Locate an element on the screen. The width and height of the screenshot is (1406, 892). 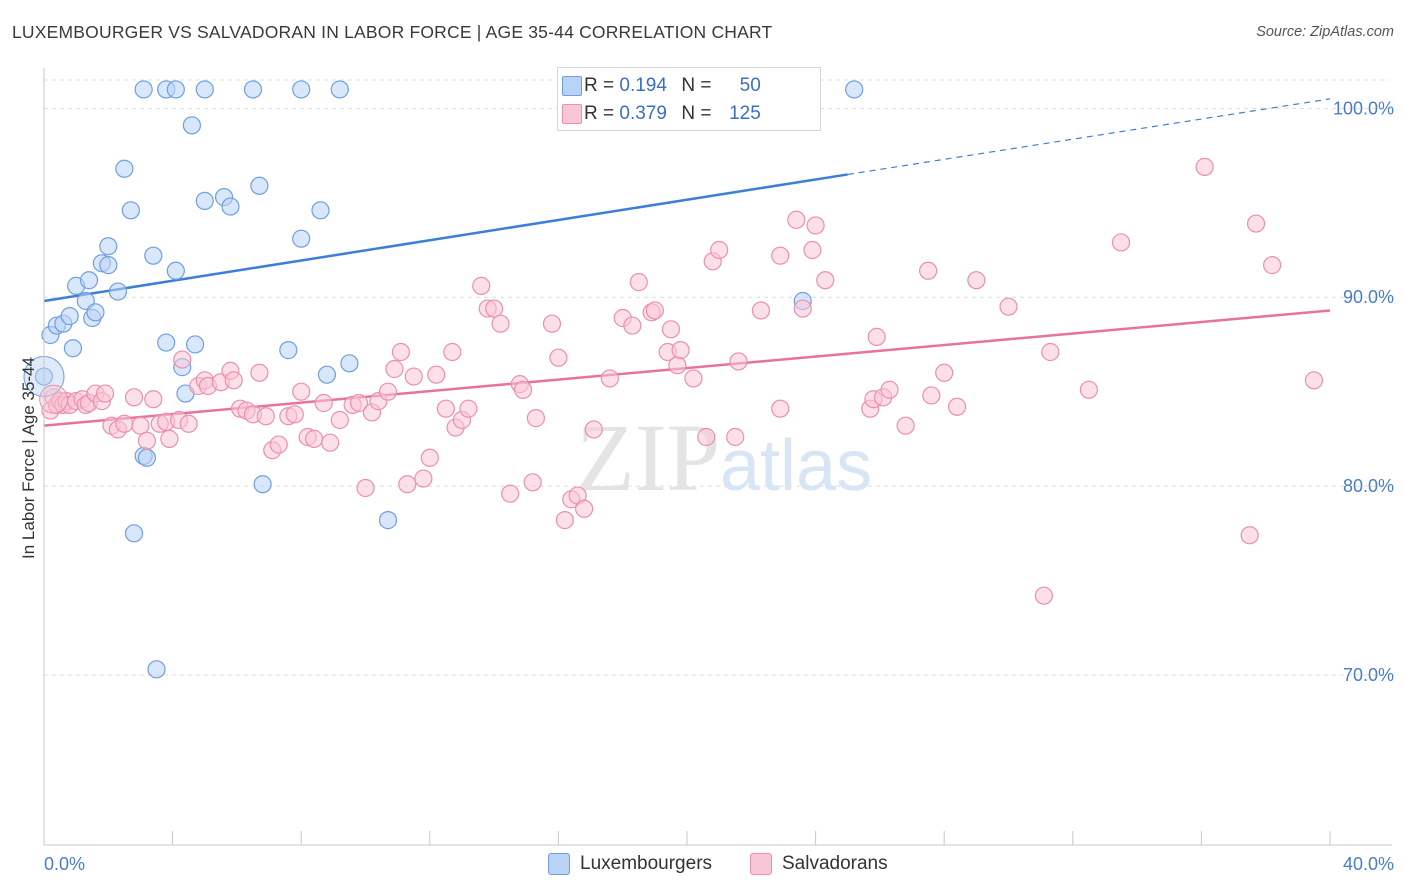
legend: R = 0.194 N = 50 R = 0.379 N = 125 is located at coordinates (689, 99).